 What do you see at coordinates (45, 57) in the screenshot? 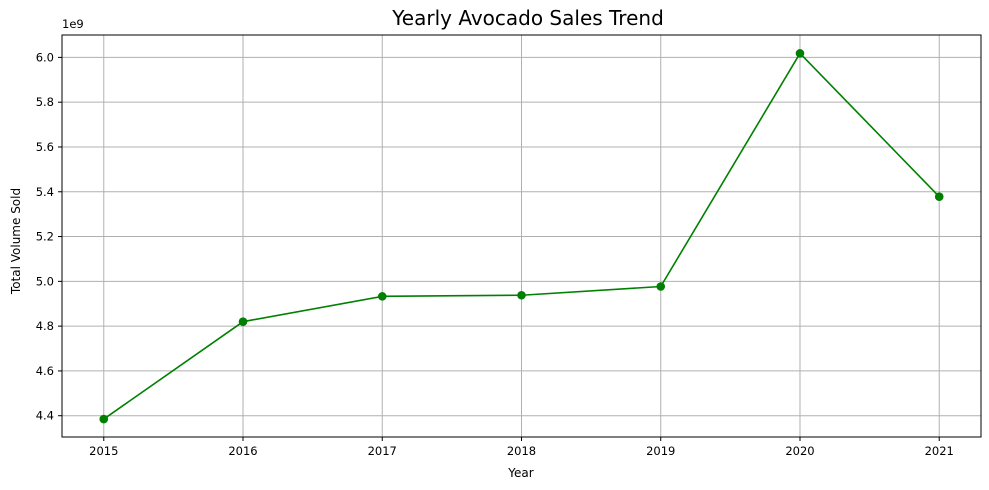
I see `y-tick-label: 6.0` at bounding box center [45, 57].